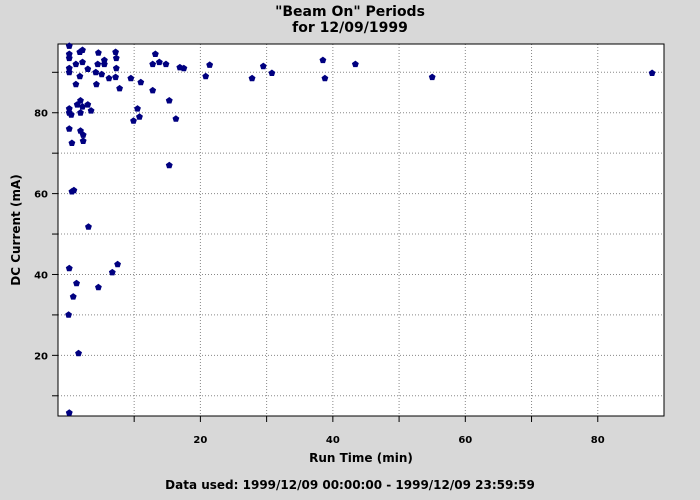  I want to click on chart-title: "Beam On" Periods, so click(350, 12).